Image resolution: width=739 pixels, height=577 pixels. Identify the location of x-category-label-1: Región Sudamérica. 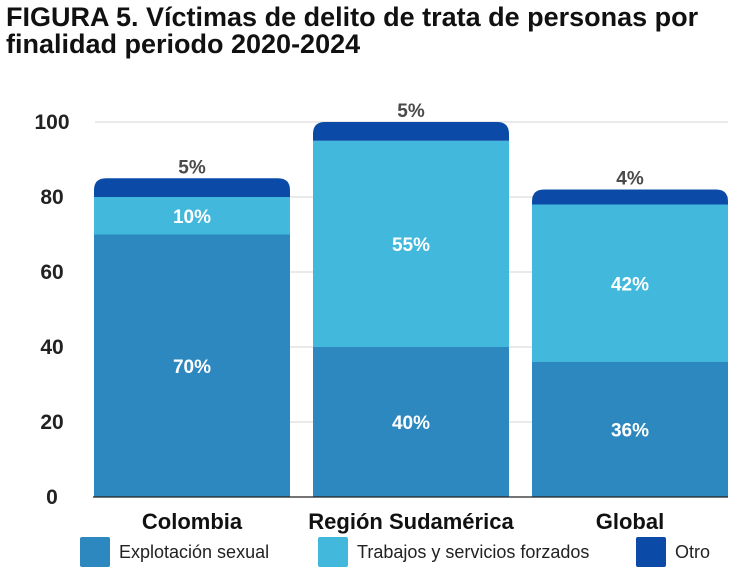
(411, 521).